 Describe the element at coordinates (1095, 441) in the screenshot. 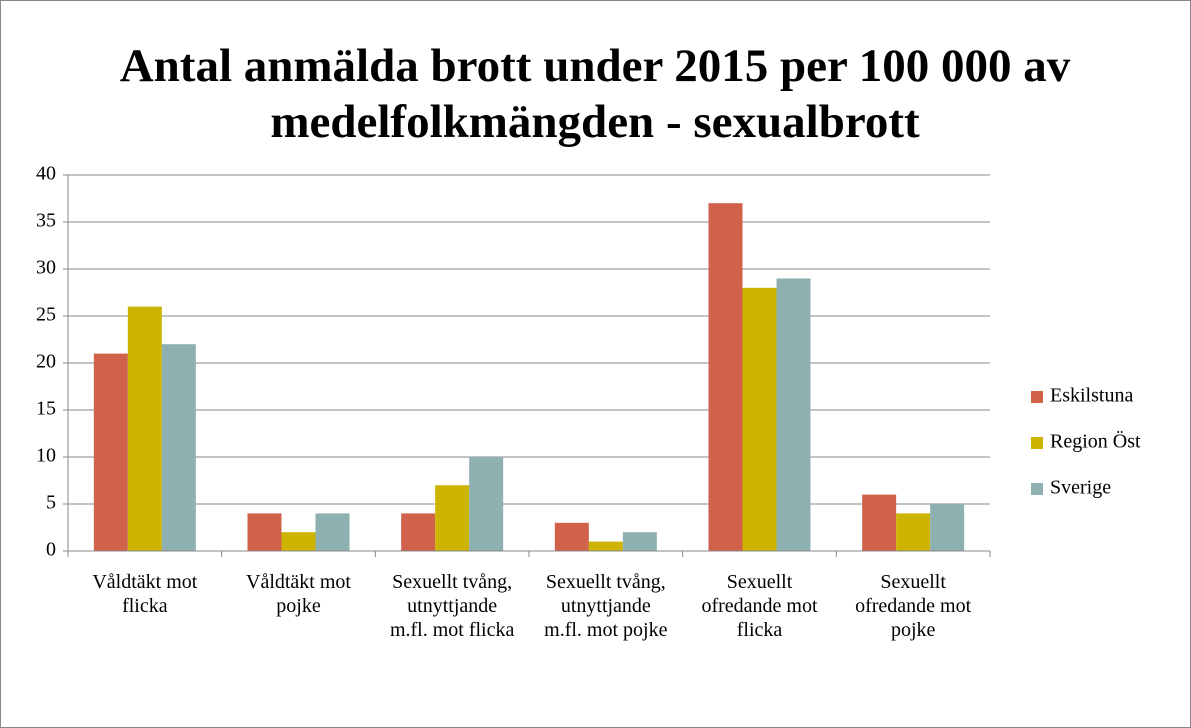

I see `legend-label: Region Öst` at that location.